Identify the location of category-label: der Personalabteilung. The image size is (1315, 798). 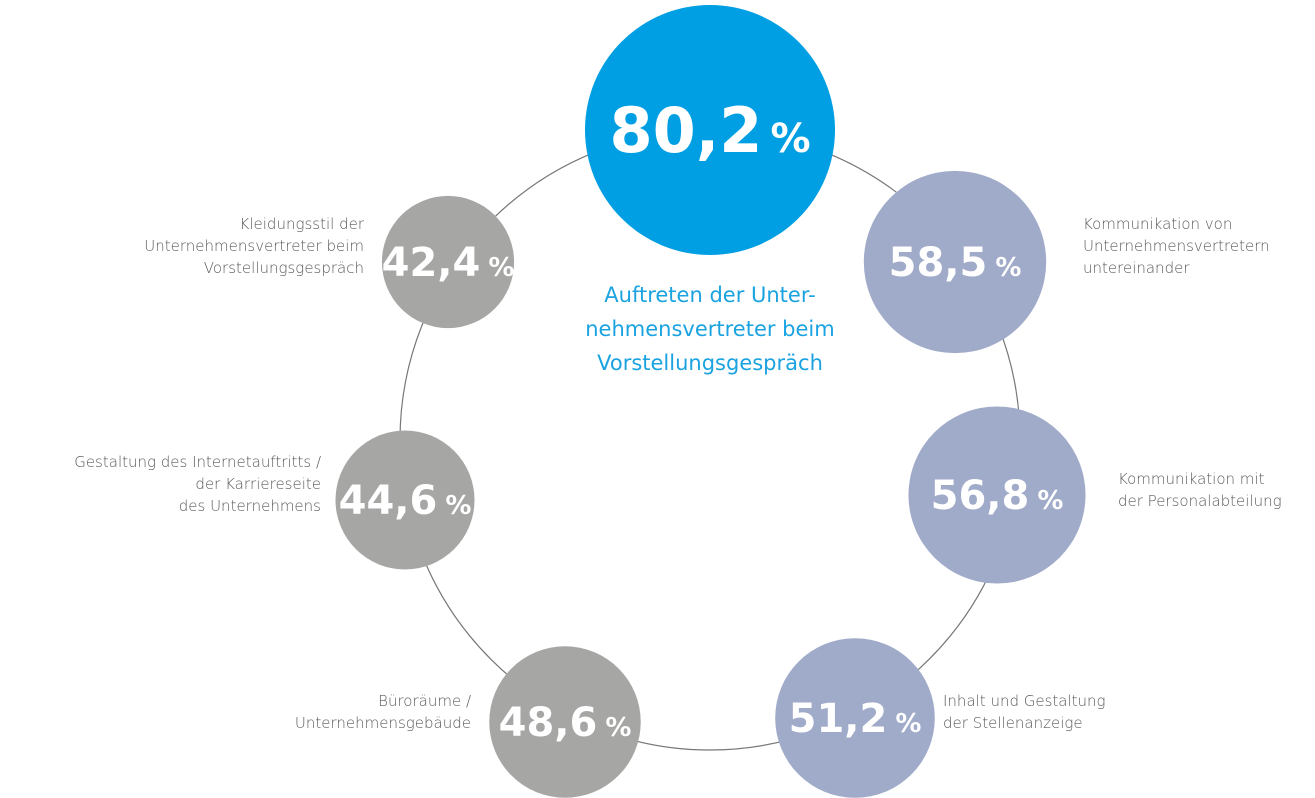
(1200, 501).